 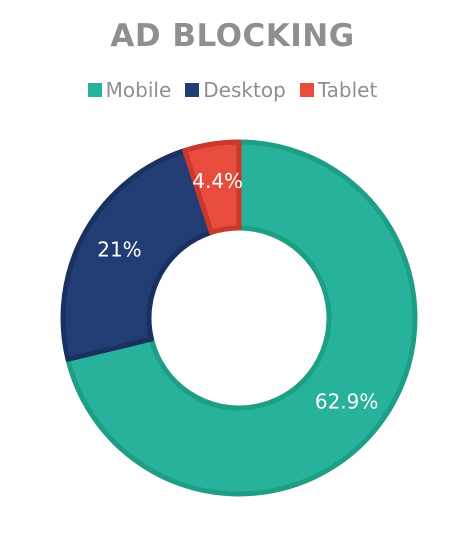 I want to click on slice-desktop, so click(x=137, y=255).